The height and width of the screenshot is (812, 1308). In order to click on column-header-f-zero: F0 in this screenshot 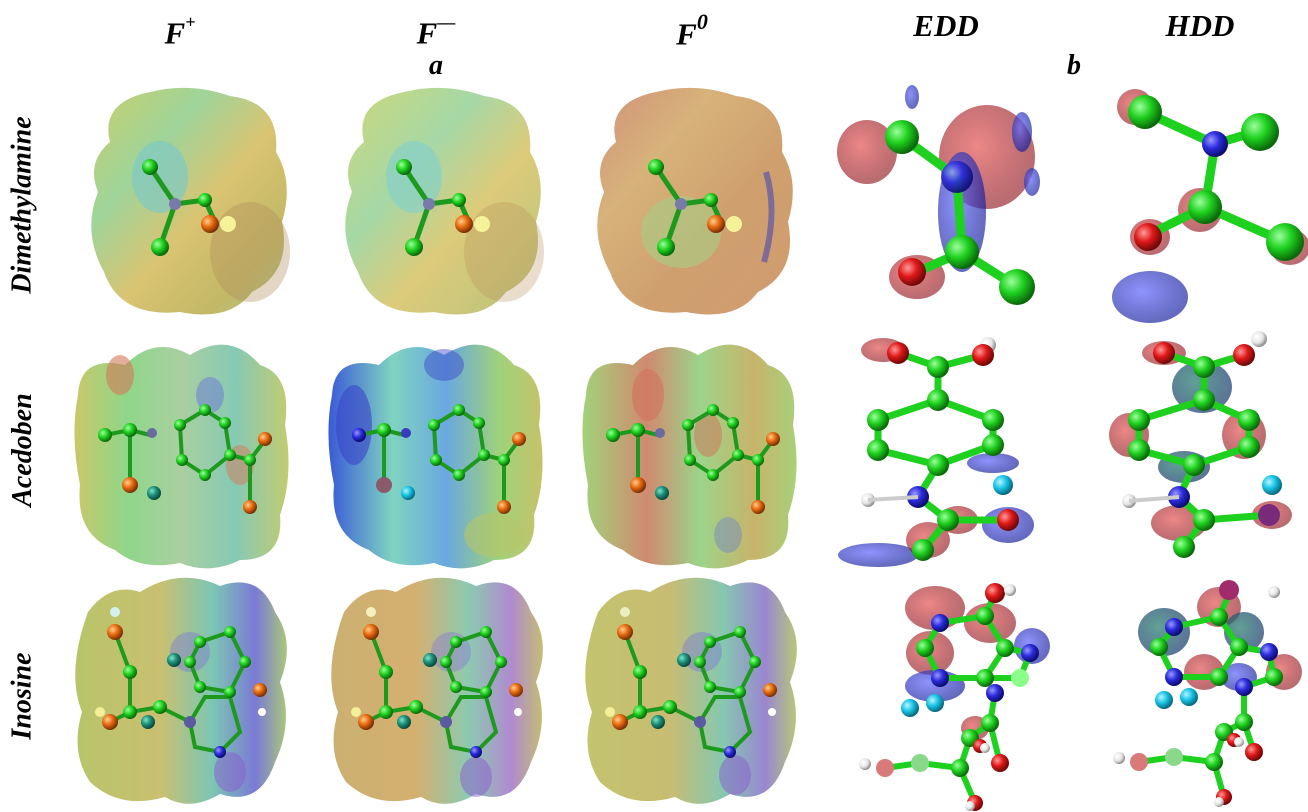, I will do `click(692, 30)`.